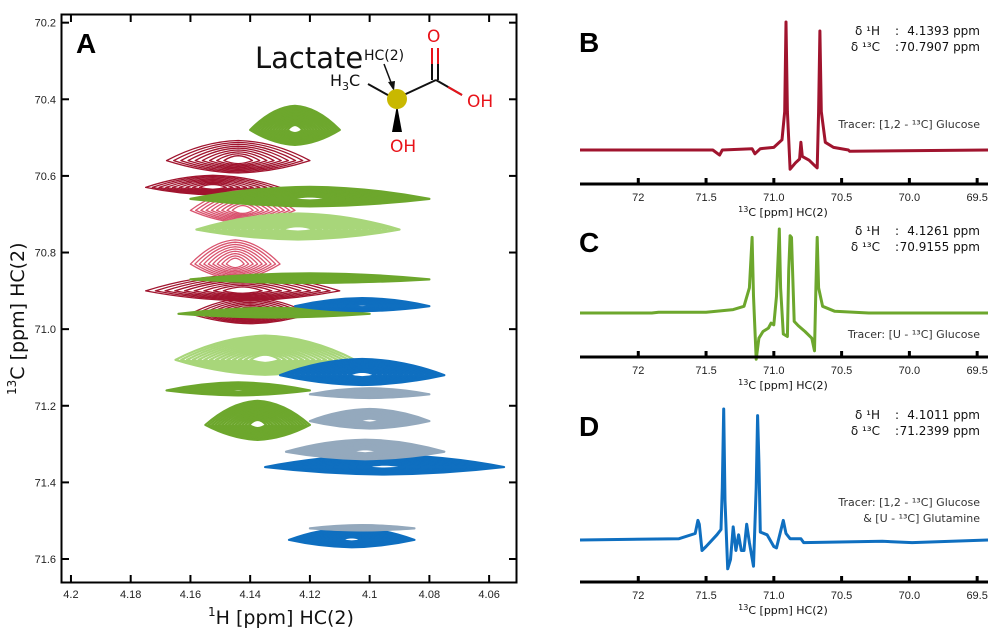 The height and width of the screenshot is (634, 1000). Describe the element at coordinates (397, 99) in the screenshot. I see `c2-highlight-dot` at that location.